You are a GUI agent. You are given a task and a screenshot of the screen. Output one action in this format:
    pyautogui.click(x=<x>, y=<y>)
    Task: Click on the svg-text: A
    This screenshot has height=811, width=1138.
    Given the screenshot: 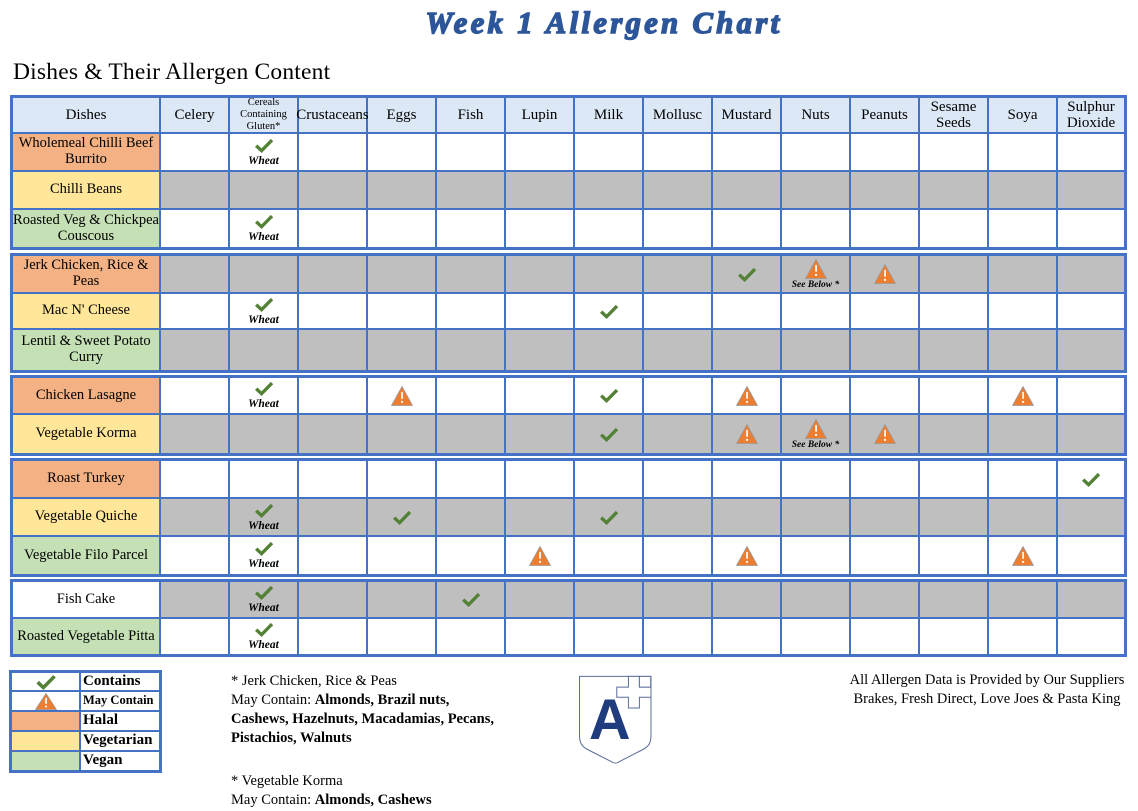 What is the action you would take?
    pyautogui.click(x=610, y=720)
    